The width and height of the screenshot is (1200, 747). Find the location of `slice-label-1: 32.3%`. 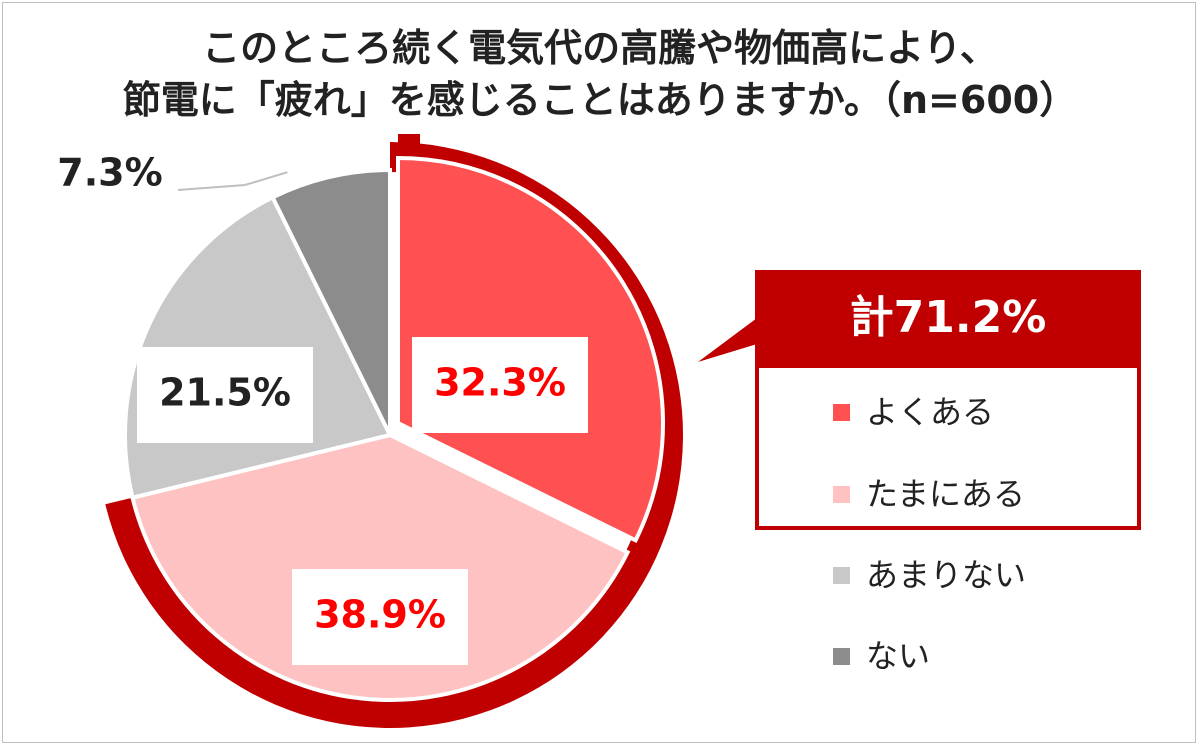

slice-label-1: 32.3% is located at coordinates (500, 385).